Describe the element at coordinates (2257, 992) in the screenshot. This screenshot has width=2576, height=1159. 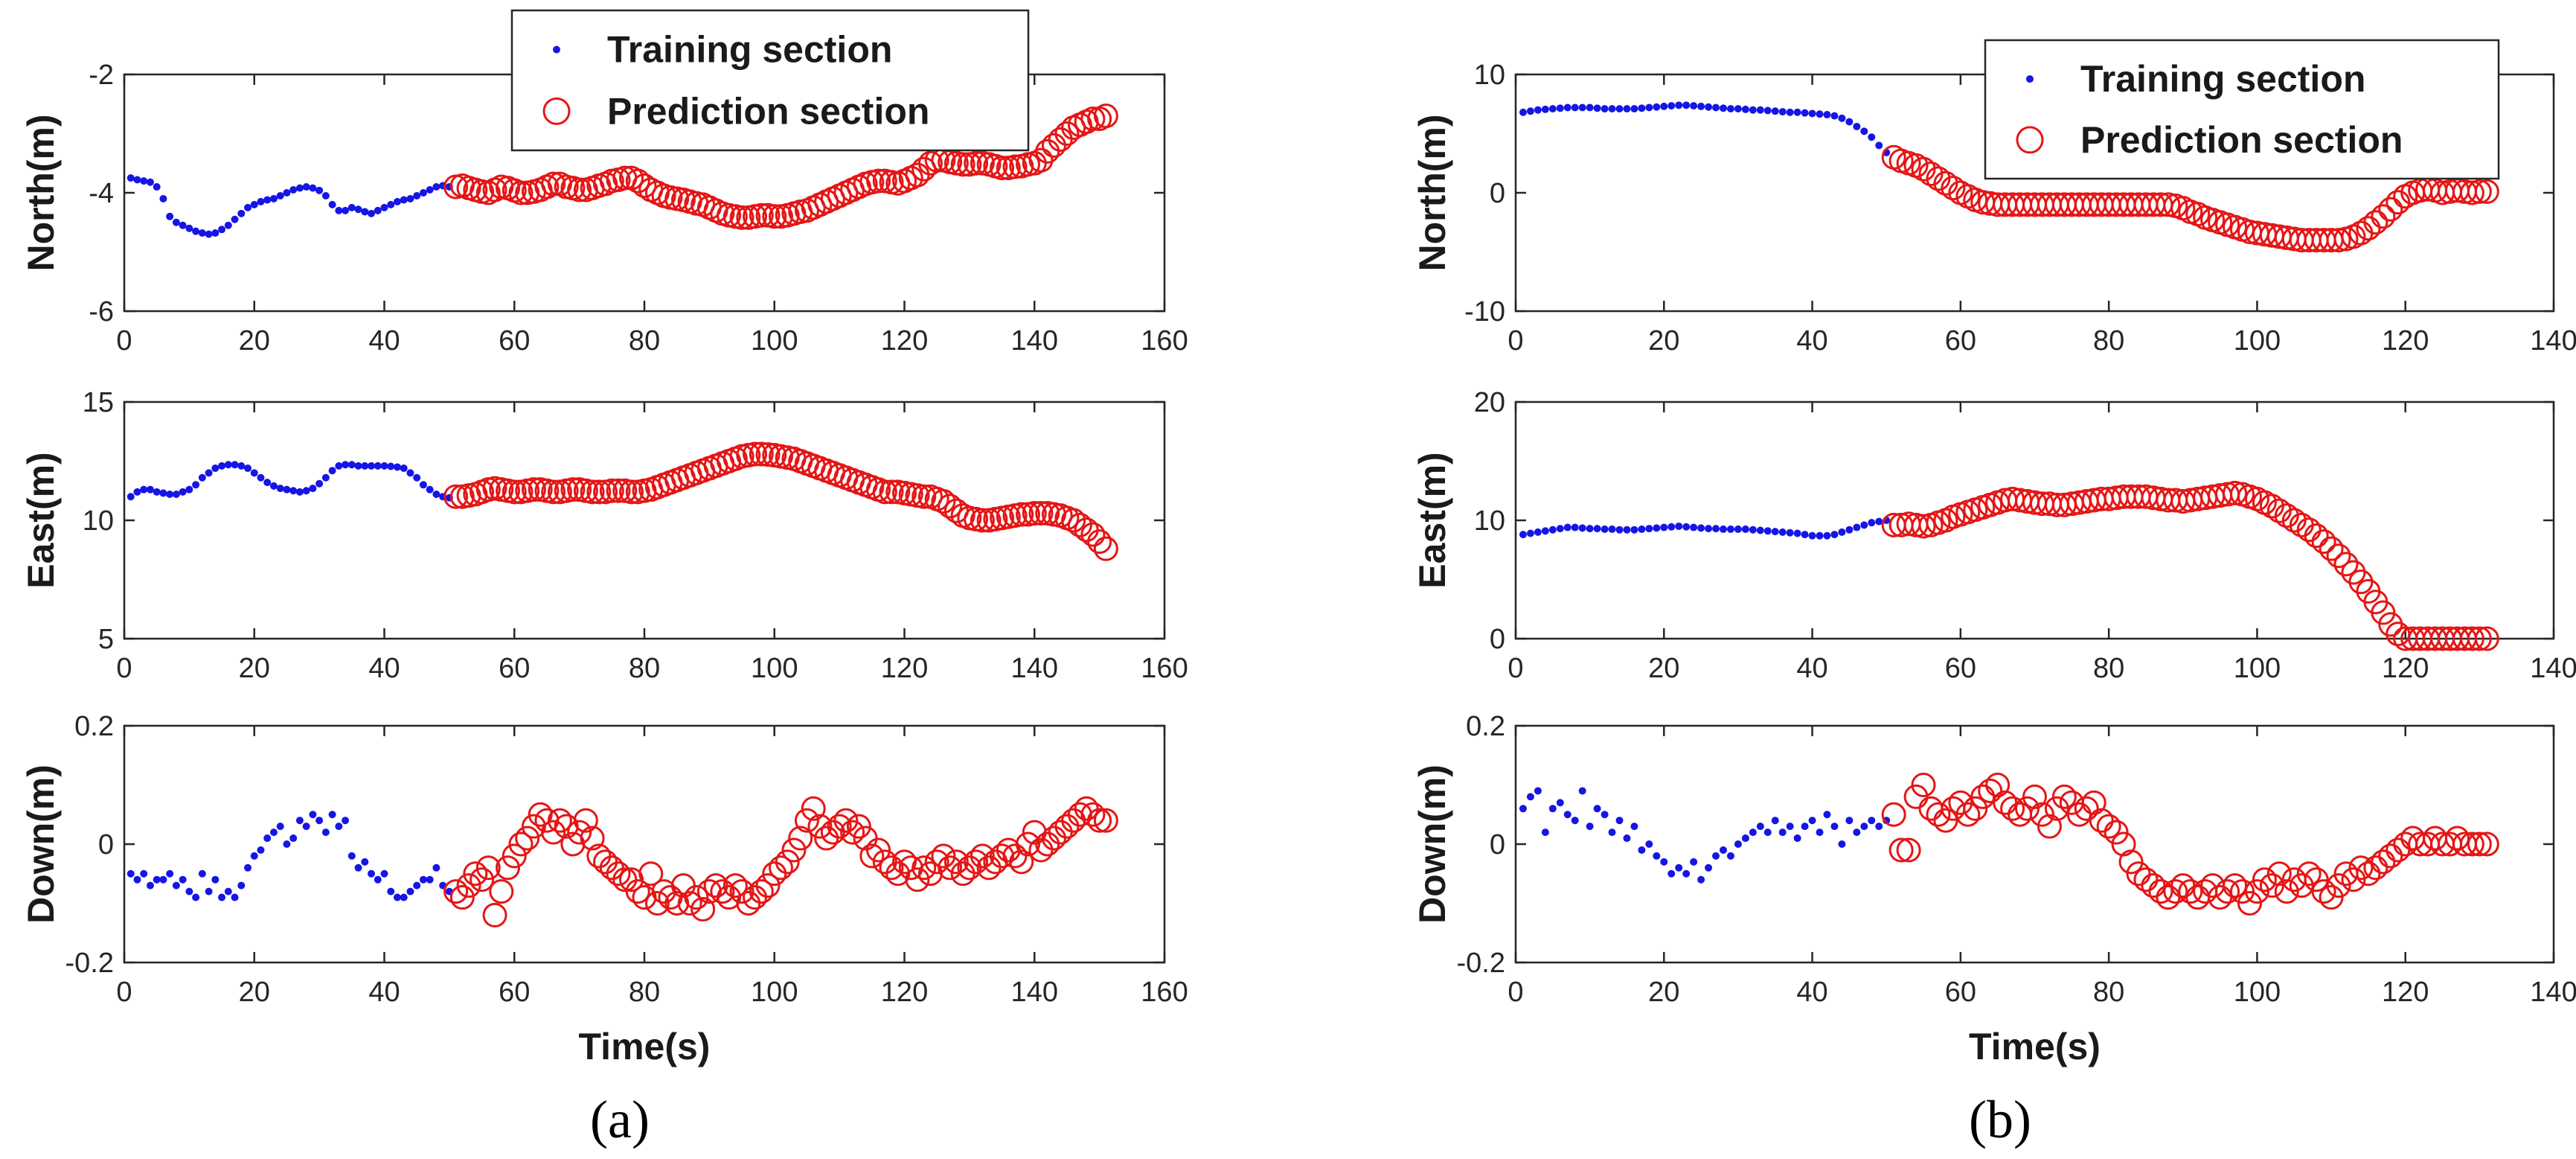
I see `x-tick-label: 100` at that location.